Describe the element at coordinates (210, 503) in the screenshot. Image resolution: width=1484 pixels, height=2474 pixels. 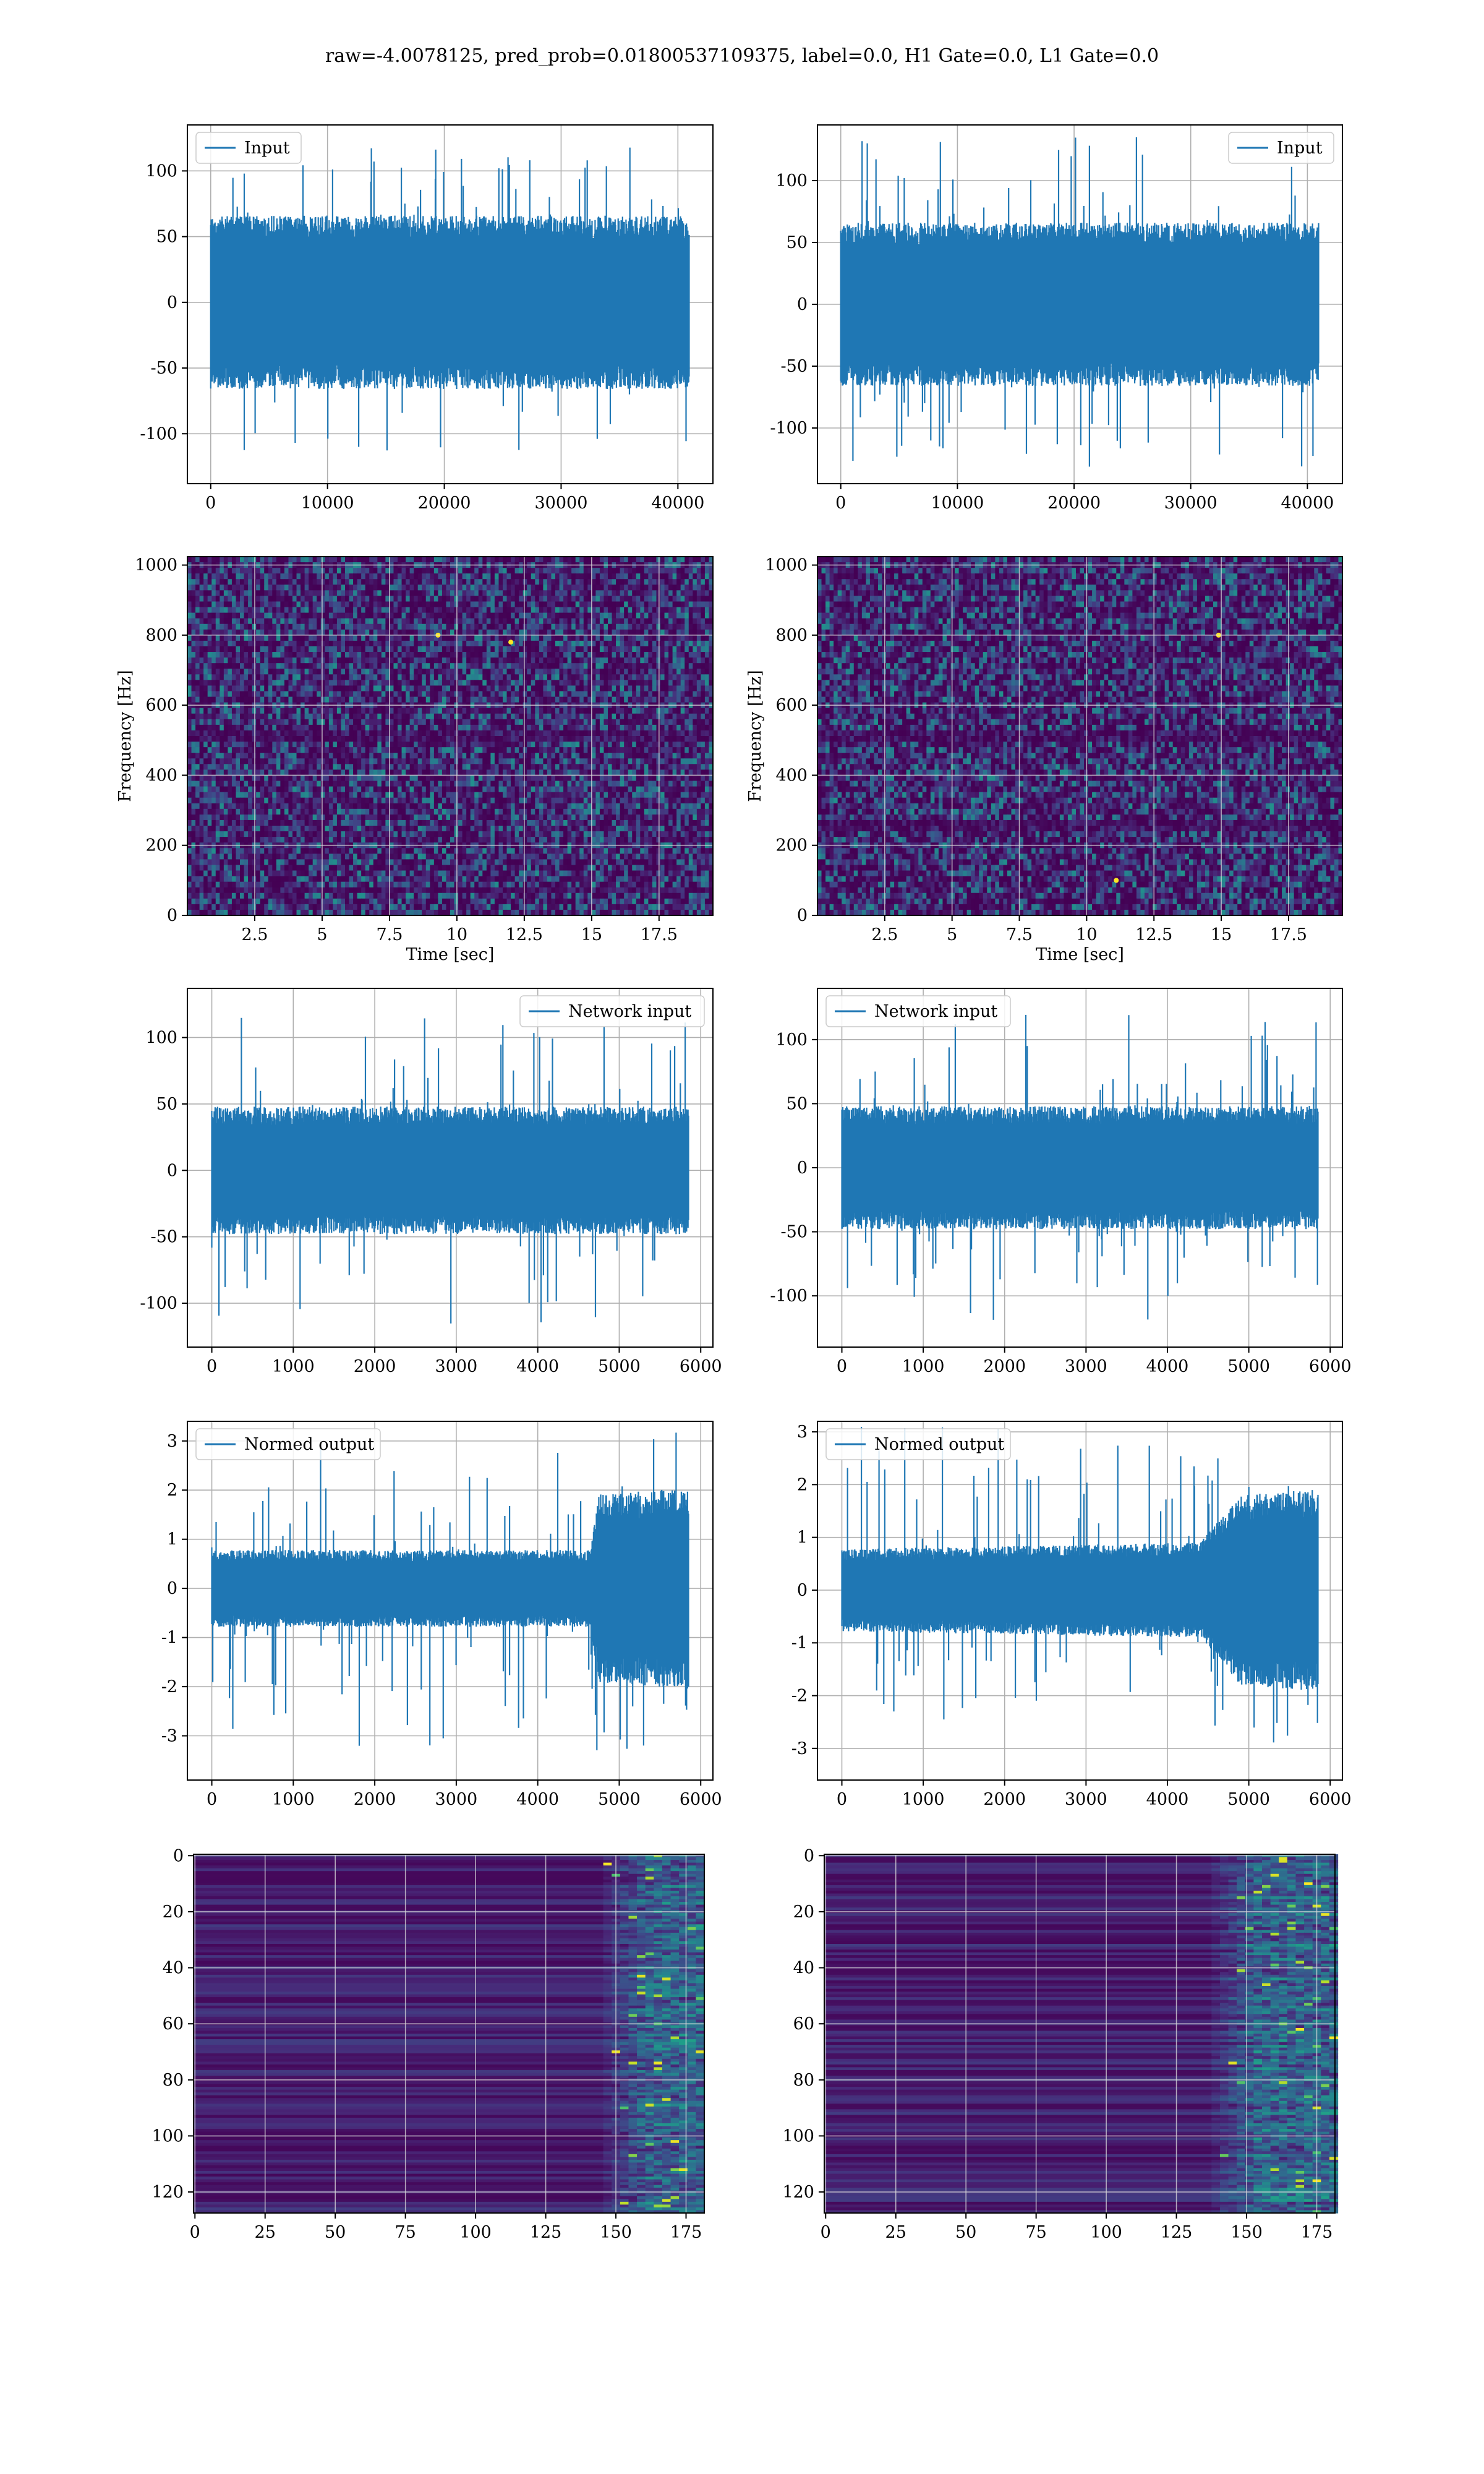
I see `x-tick-label: 0` at that location.